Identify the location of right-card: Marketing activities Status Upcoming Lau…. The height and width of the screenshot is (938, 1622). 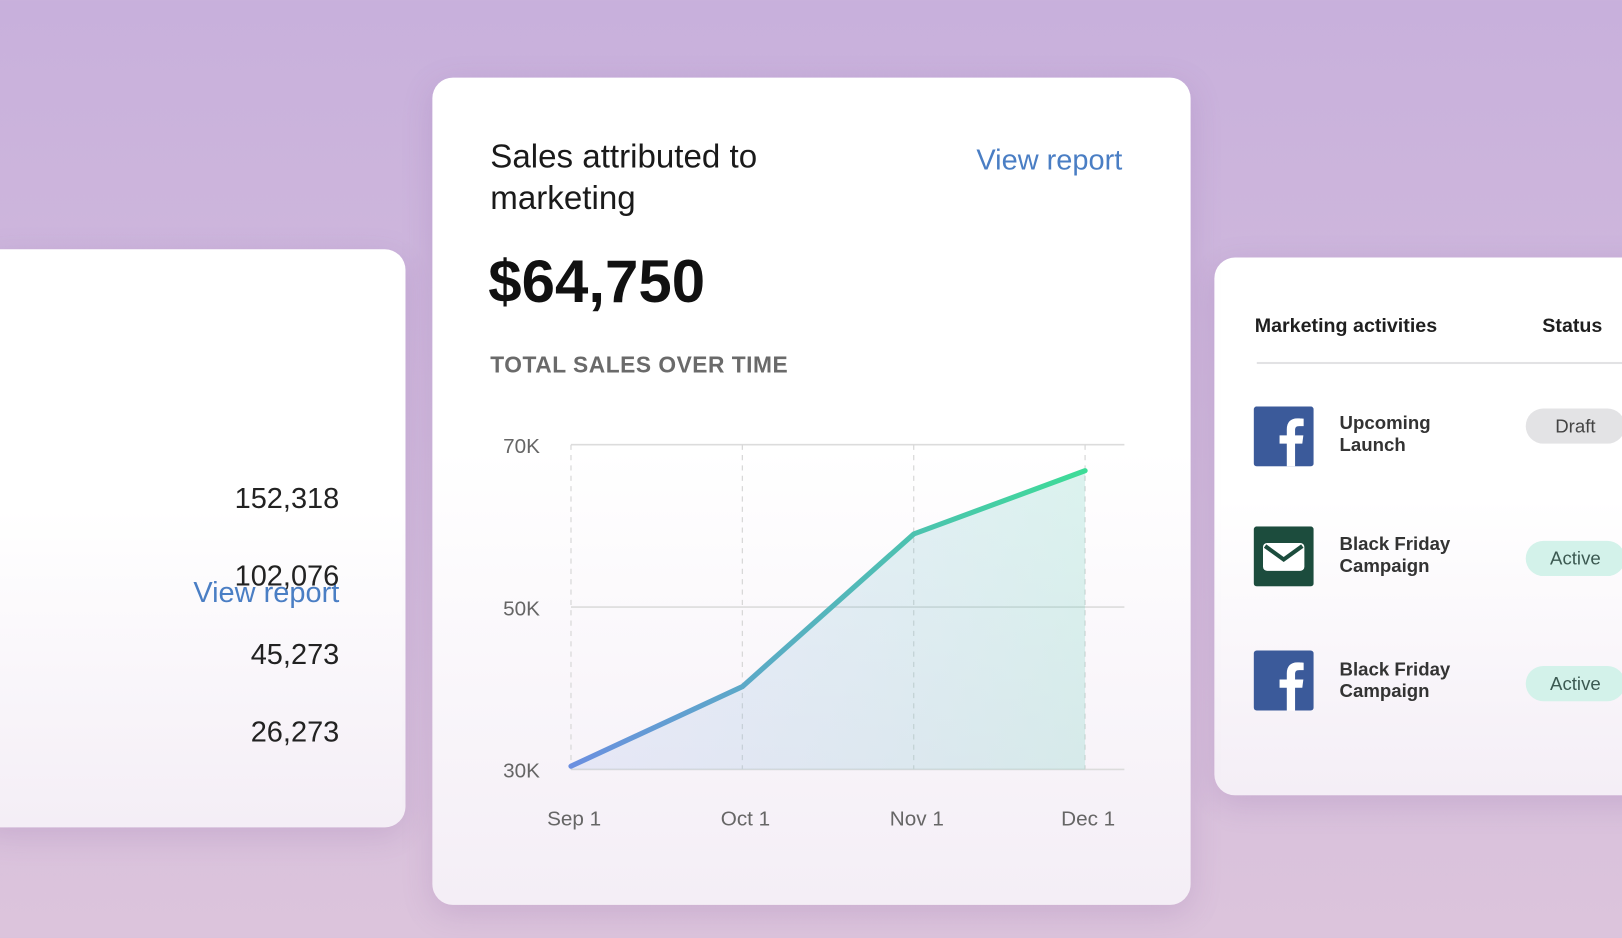
(1418, 526).